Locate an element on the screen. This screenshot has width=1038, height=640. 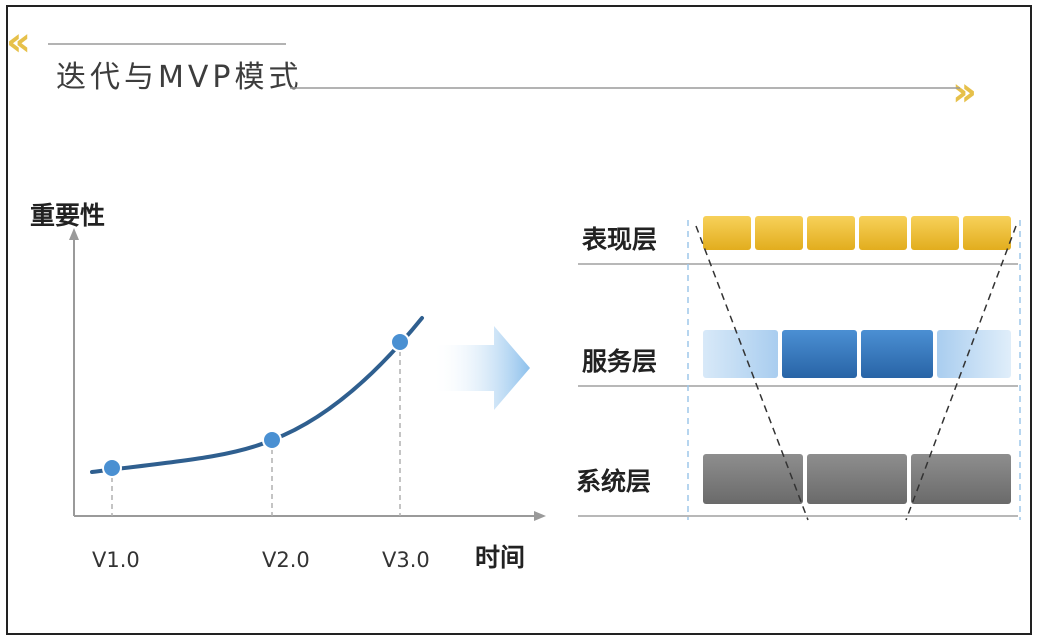
funnel-line-right is located at coordinates (961, 373).